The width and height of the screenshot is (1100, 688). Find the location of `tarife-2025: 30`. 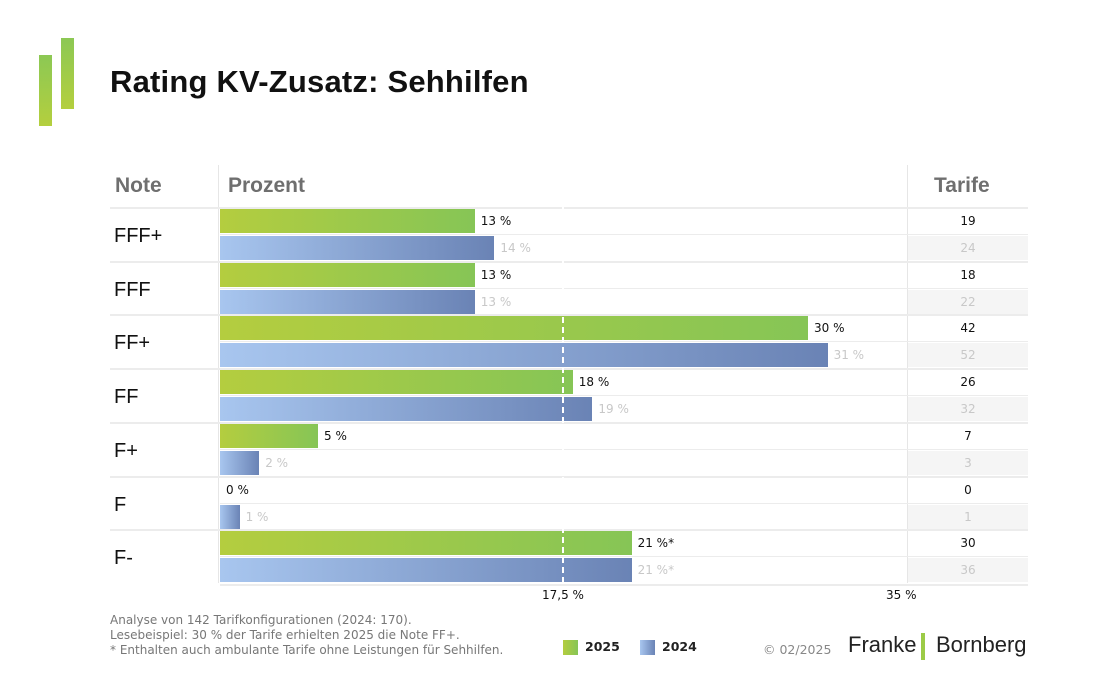

tarife-2025: 30 is located at coordinates (968, 543).